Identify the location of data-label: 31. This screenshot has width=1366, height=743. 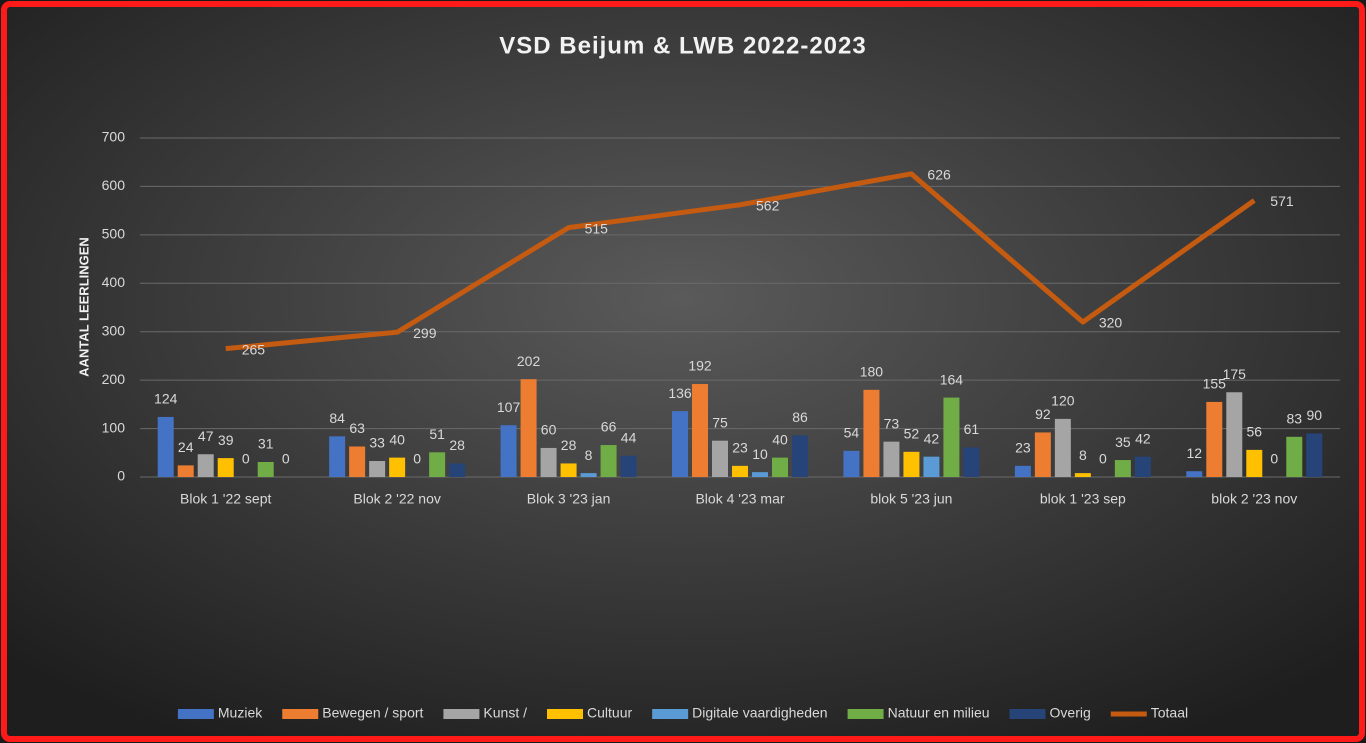
(266, 444).